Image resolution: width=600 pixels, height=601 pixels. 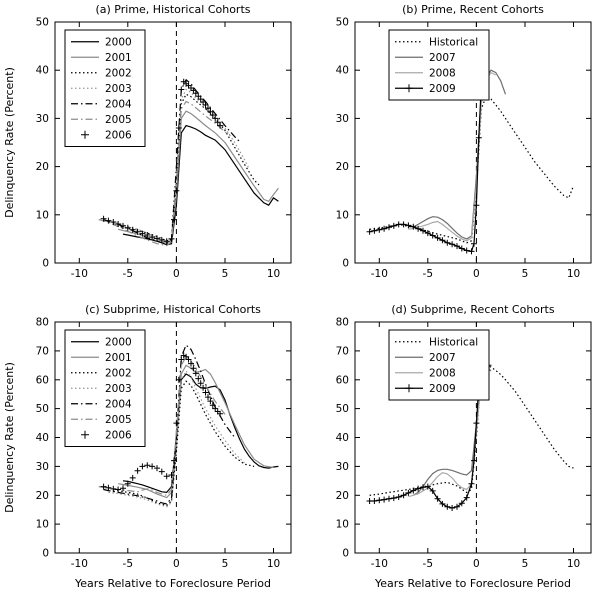 I want to click on panel-title: (a) Prime, Historical Cohorts, so click(x=172, y=9).